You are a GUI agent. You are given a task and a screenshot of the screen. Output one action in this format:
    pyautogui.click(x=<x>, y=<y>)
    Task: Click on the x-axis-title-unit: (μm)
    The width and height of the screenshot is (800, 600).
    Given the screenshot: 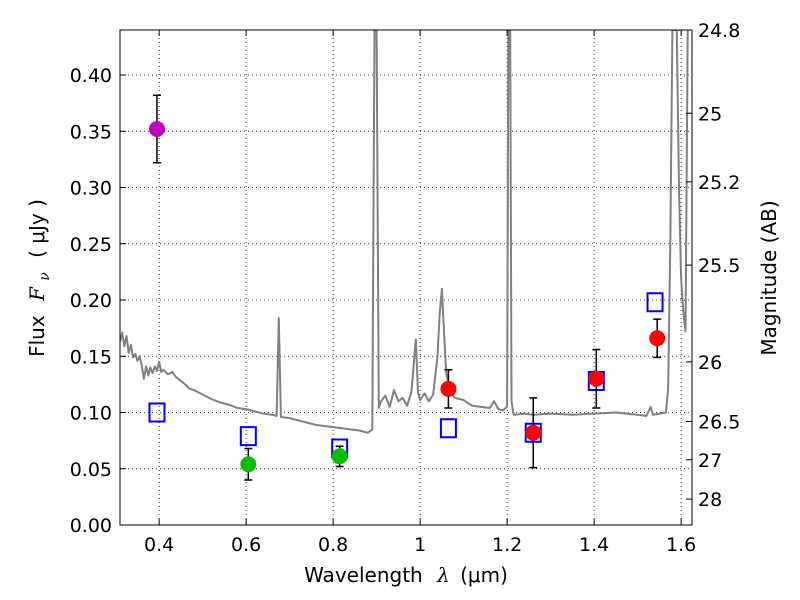 What is the action you would take?
    pyautogui.click(x=484, y=575)
    